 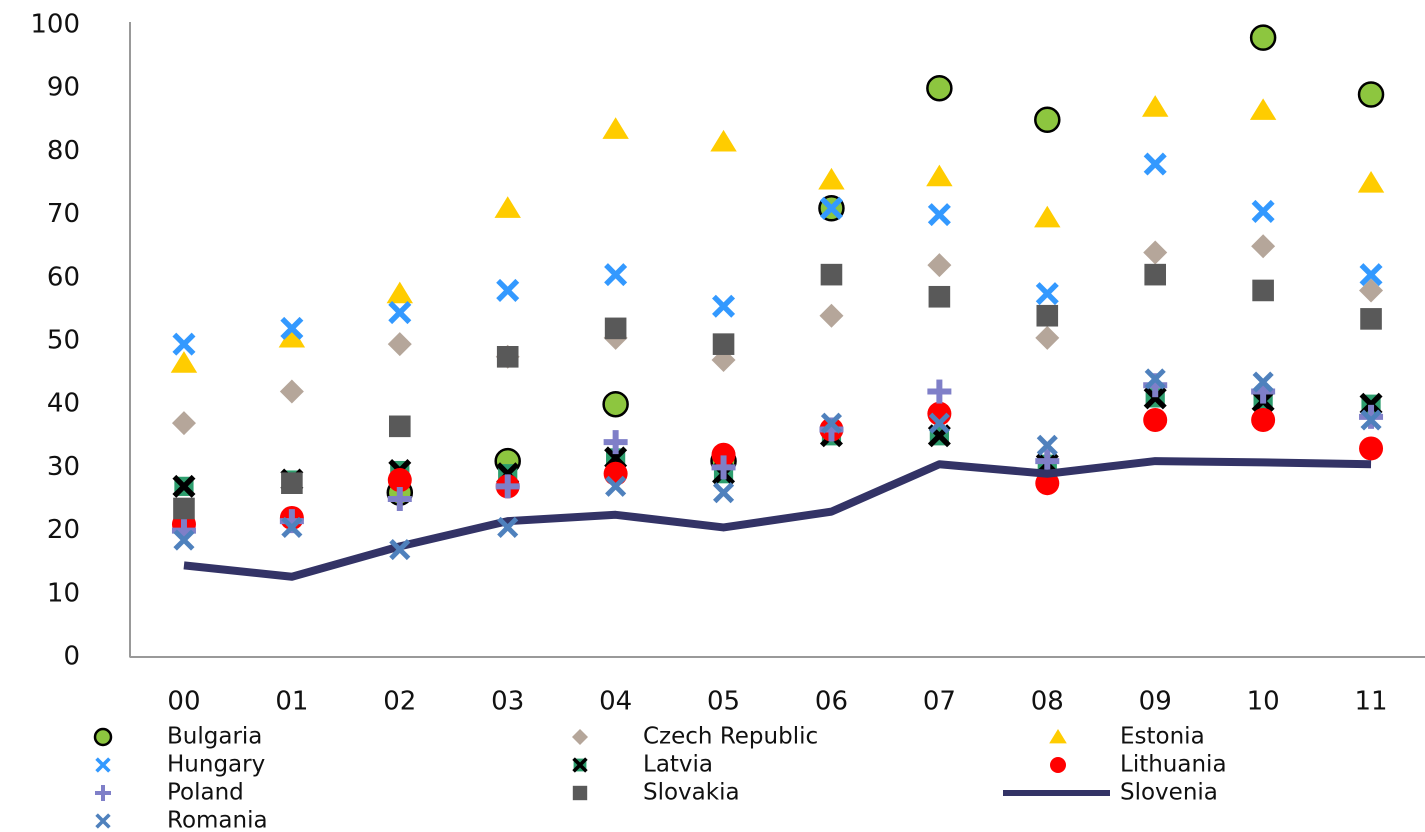 I want to click on x-tick-label: 02, so click(x=399, y=702).